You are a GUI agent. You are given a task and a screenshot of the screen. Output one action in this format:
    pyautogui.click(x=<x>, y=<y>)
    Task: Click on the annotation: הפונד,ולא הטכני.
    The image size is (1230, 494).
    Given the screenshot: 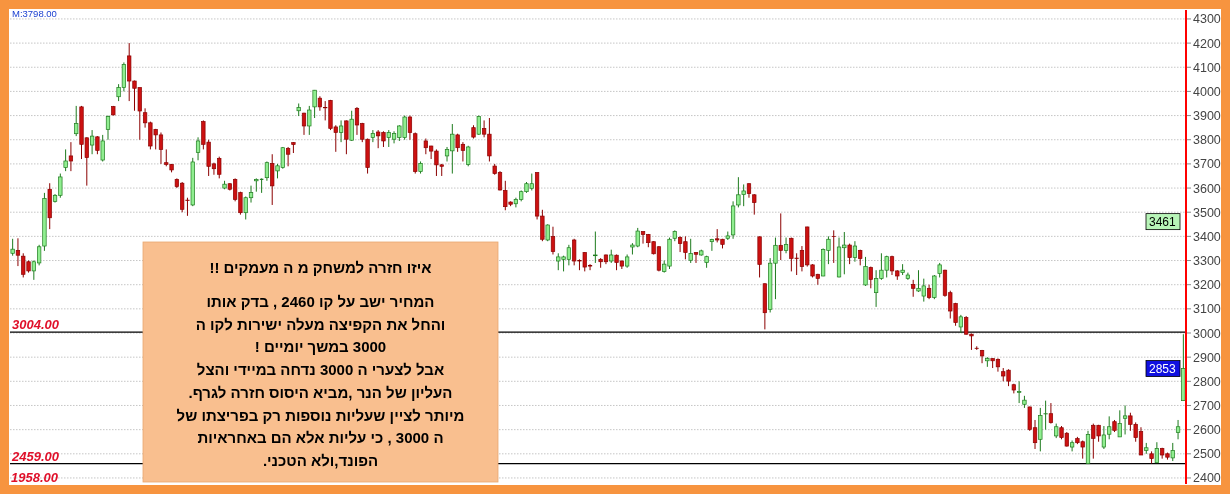 What is the action you would take?
    pyautogui.click(x=320, y=460)
    